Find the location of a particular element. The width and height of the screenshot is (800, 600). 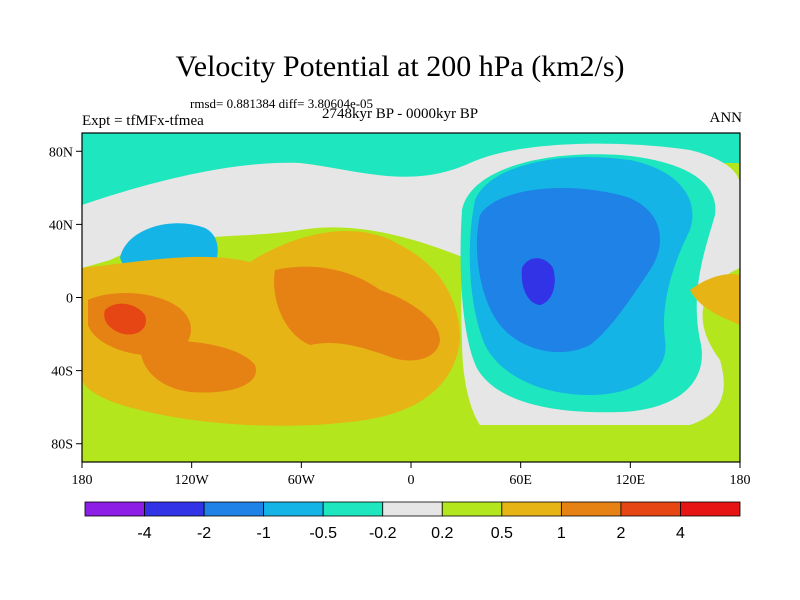

x-tick-label: 120E is located at coordinates (631, 480).